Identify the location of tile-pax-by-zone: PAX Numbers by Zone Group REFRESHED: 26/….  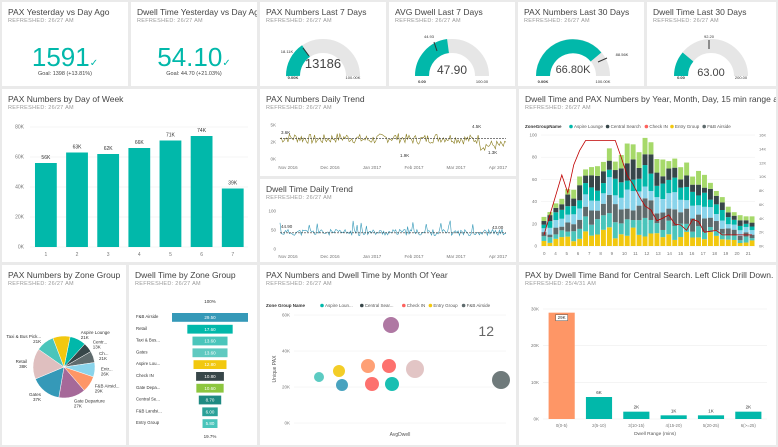
(64, 355).